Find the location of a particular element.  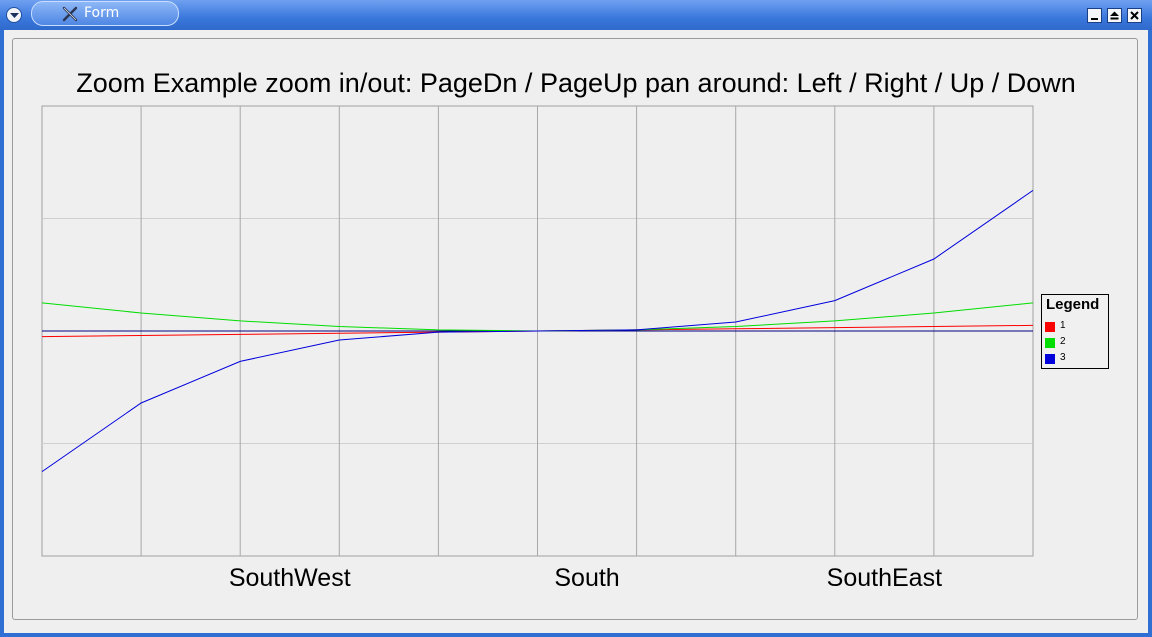

maximize-icon is located at coordinates (1114, 15).